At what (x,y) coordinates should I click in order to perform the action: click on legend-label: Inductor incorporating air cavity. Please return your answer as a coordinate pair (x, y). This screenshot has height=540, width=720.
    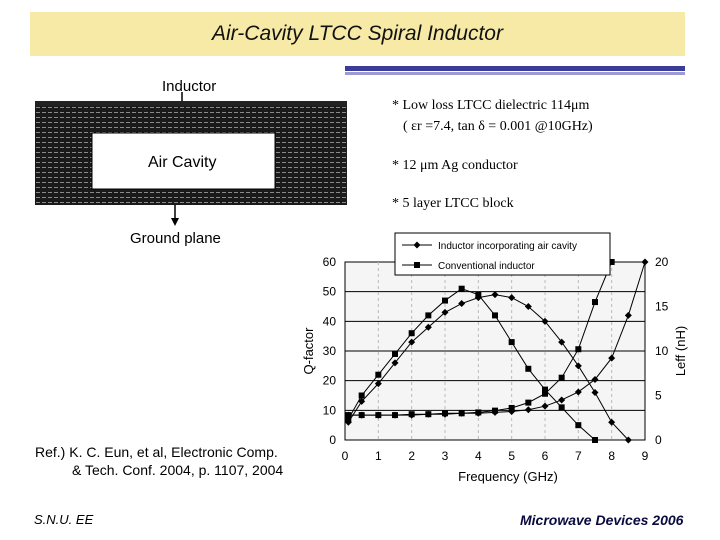
    Looking at the image, I should click on (507, 246).